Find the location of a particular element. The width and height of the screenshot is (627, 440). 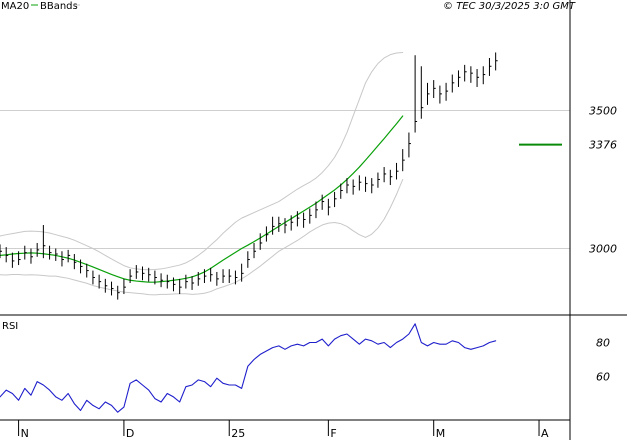

x-axis-tick-label: D is located at coordinates (130, 433).